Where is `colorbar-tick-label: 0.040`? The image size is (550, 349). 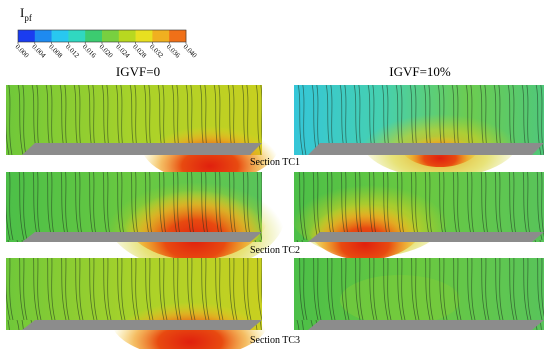
colorbar-tick-label: 0.040 is located at coordinates (190, 51).